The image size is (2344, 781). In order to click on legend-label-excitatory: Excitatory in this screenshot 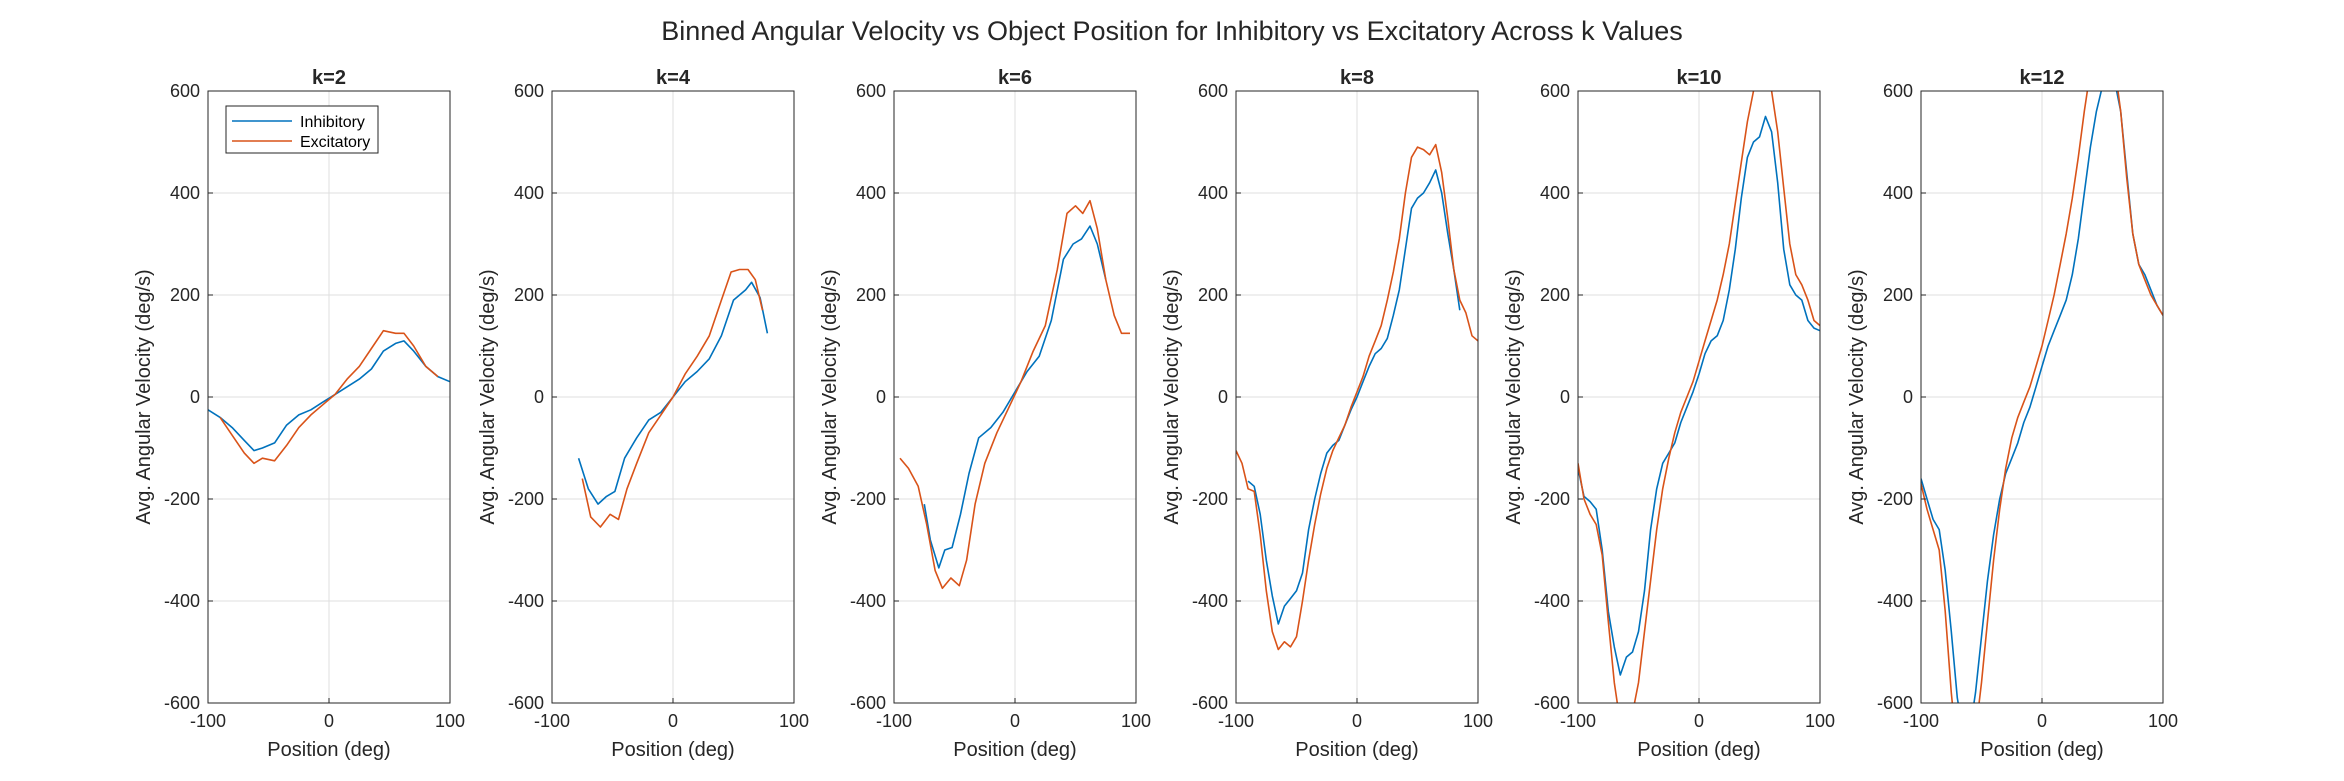, I will do `click(335, 142)`.